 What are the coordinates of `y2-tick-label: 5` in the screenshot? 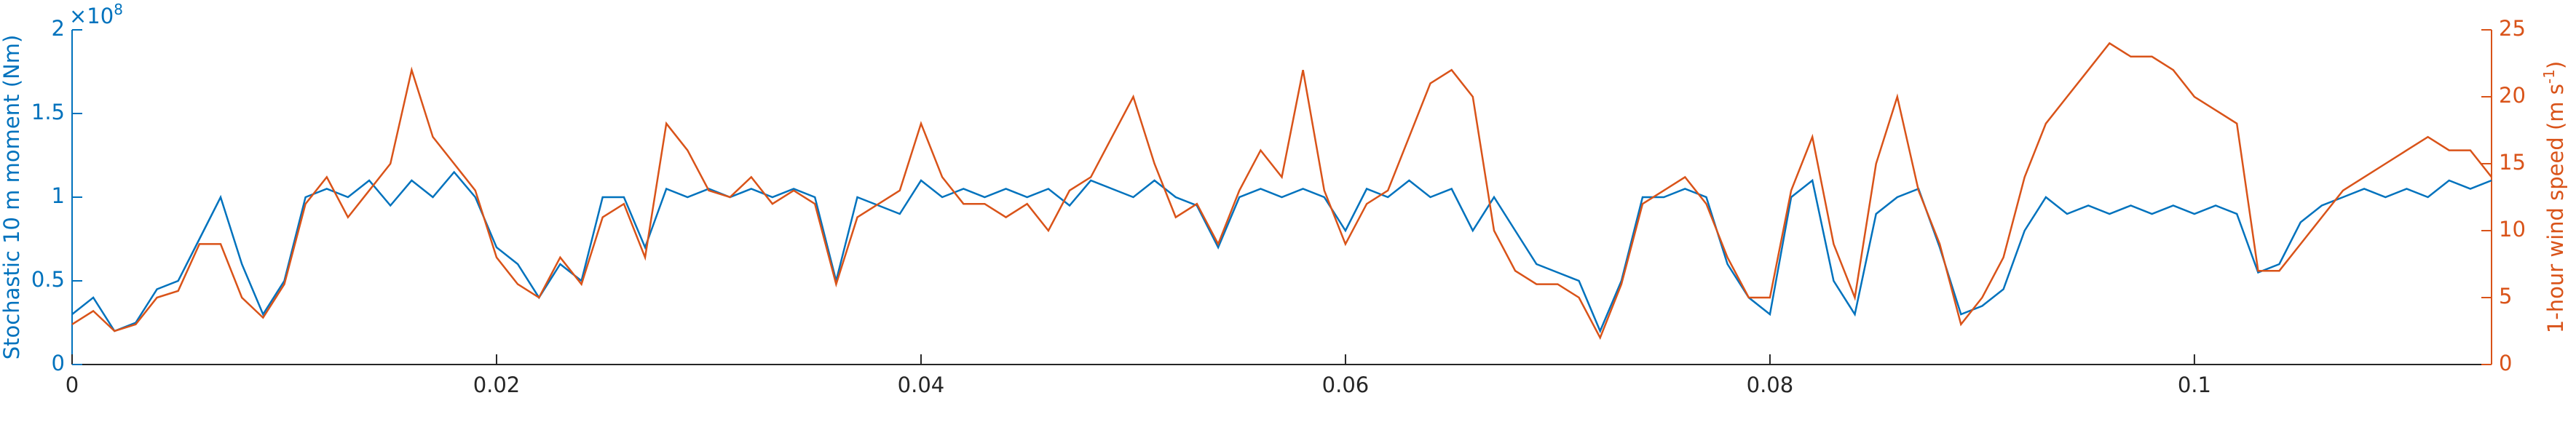 It's located at (2505, 296).